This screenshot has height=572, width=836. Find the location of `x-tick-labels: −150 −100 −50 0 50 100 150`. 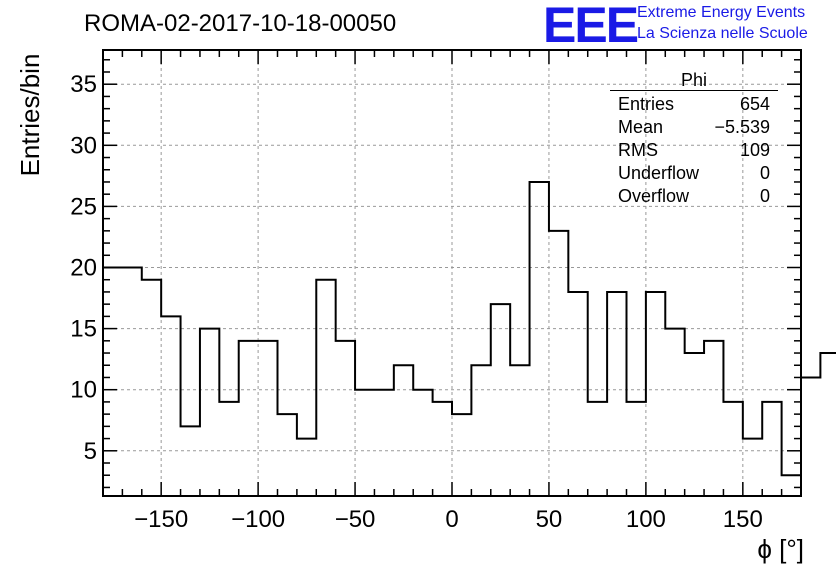

x-tick-labels: −150 −100 −50 0 50 100 150 is located at coordinates (448, 519).